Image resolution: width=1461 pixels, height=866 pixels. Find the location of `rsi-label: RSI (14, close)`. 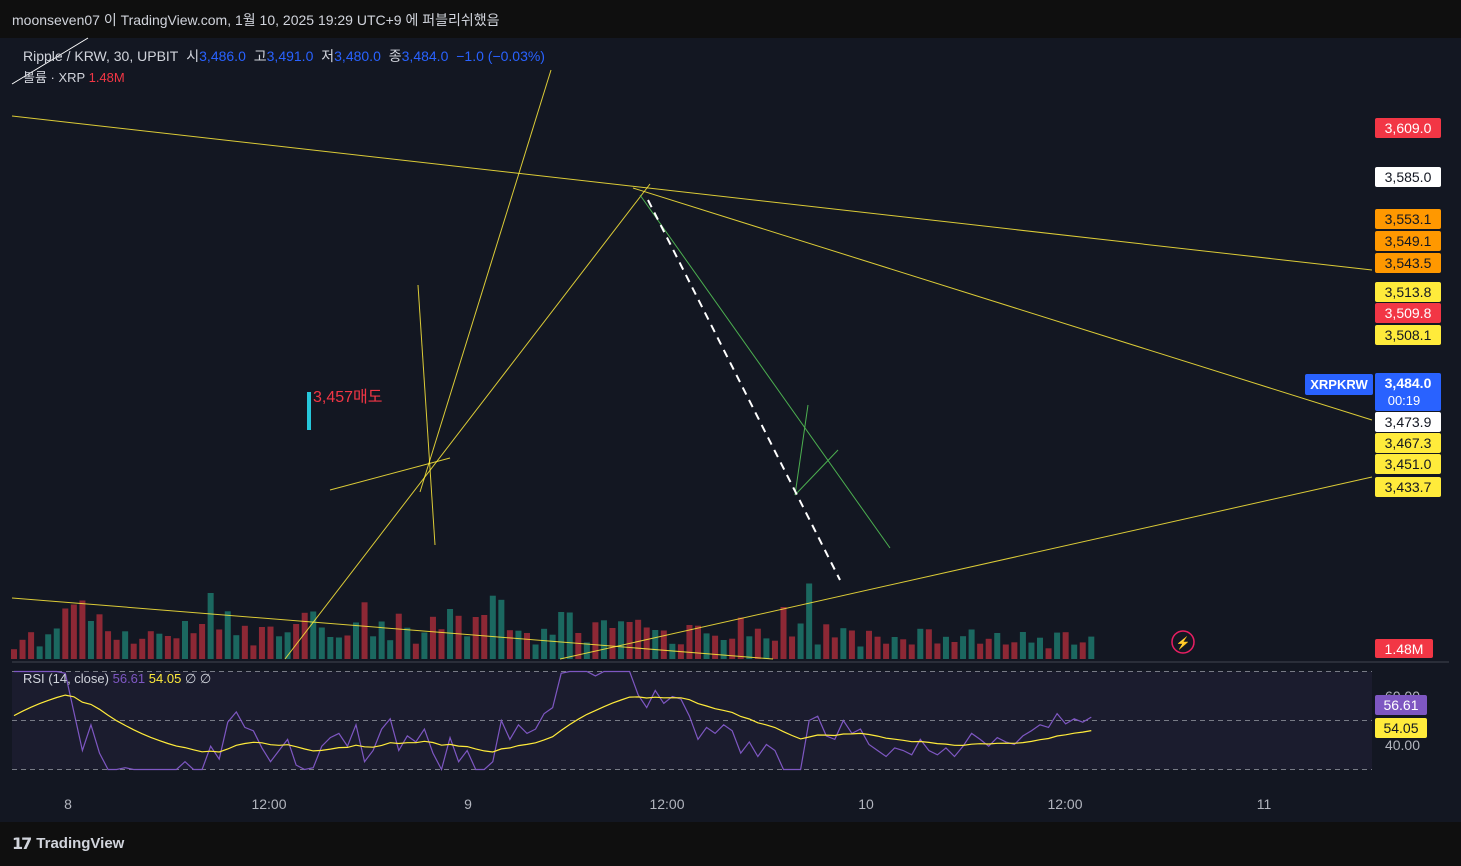

rsi-label: RSI (14, close) is located at coordinates (66, 678).